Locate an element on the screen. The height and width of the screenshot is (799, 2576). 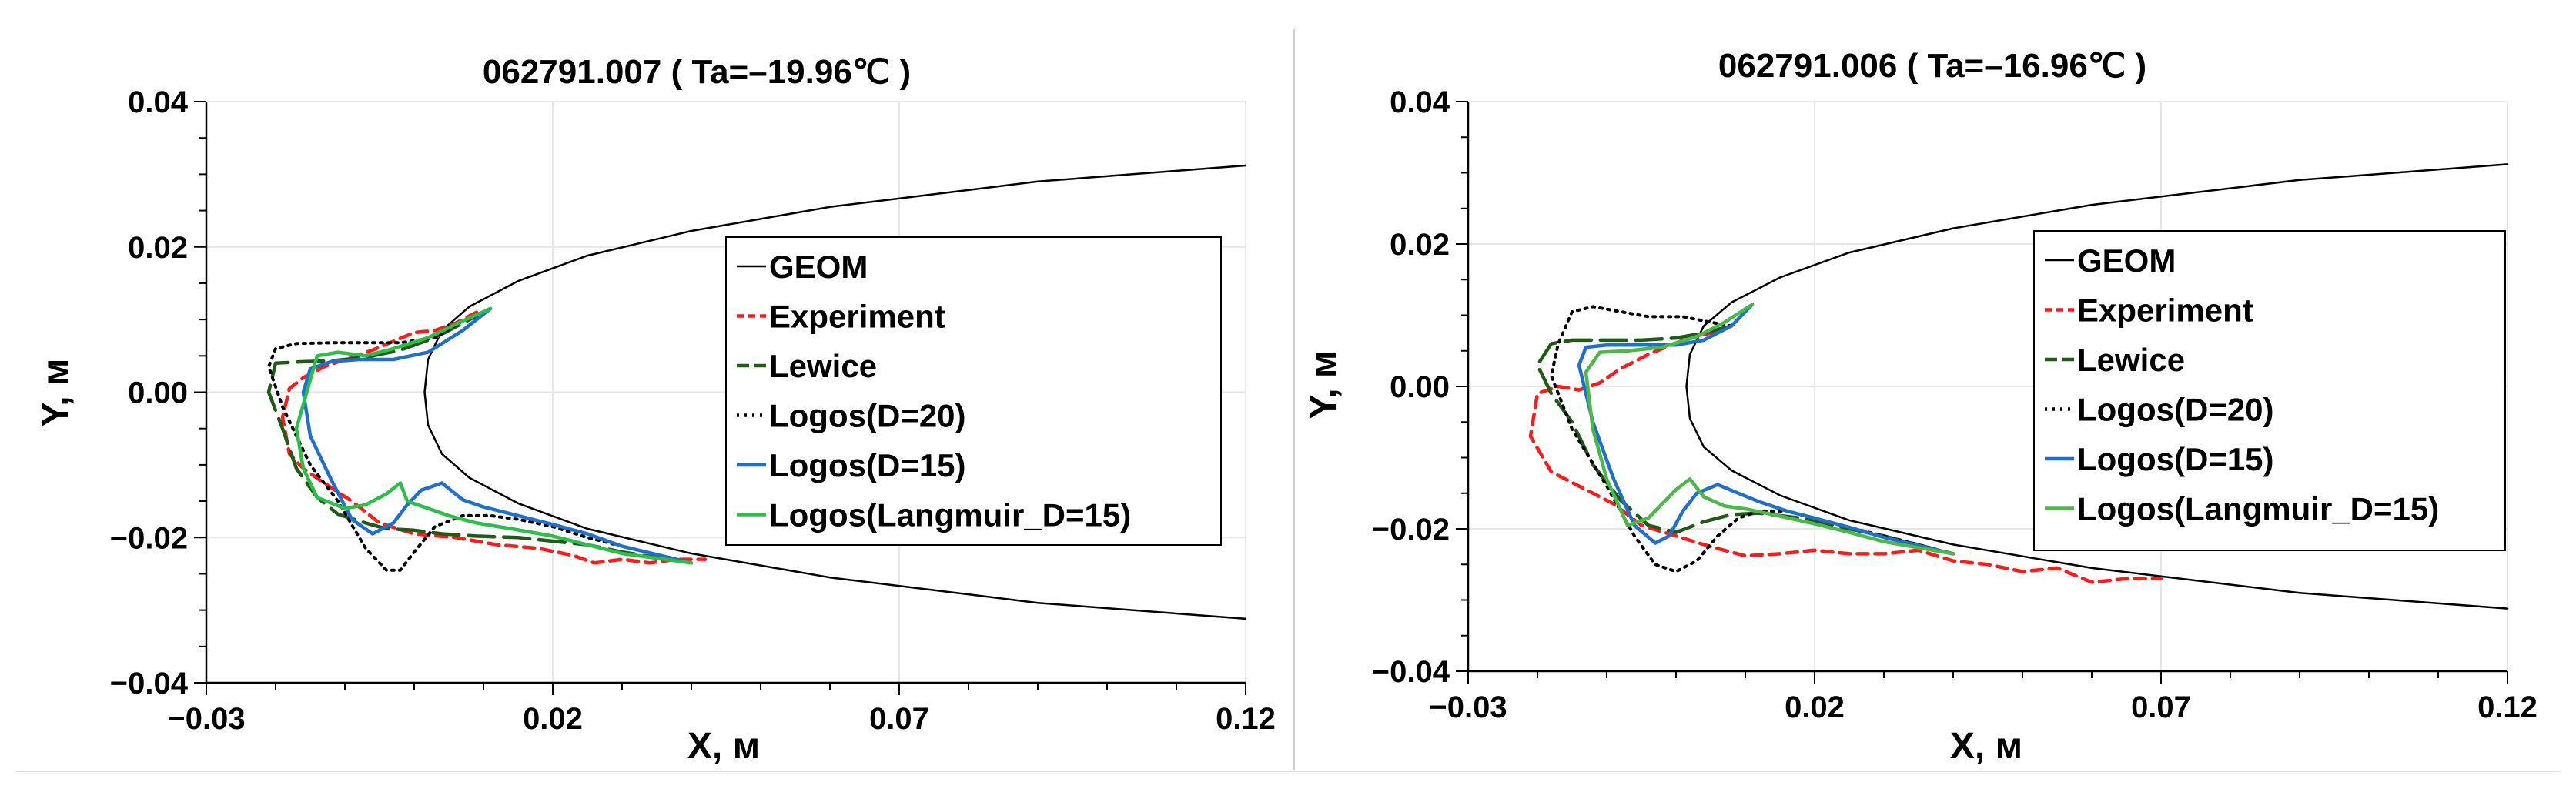
series-line-experiment is located at coordinates (1845, 454).